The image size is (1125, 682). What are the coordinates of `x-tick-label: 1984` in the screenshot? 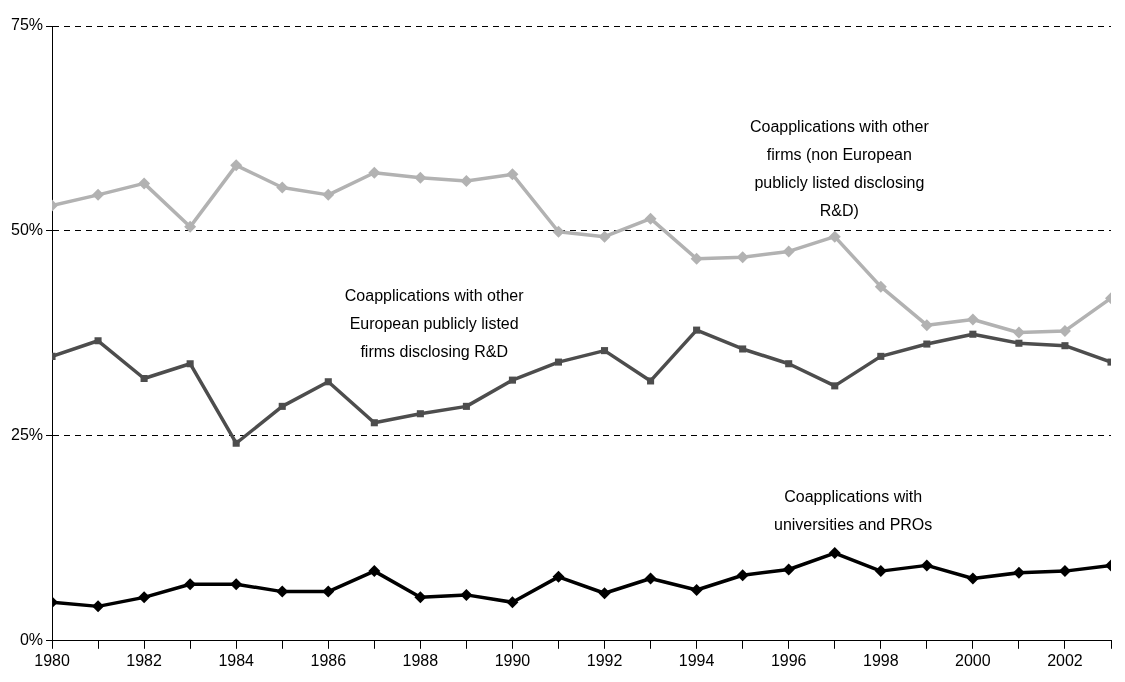 It's located at (236, 660).